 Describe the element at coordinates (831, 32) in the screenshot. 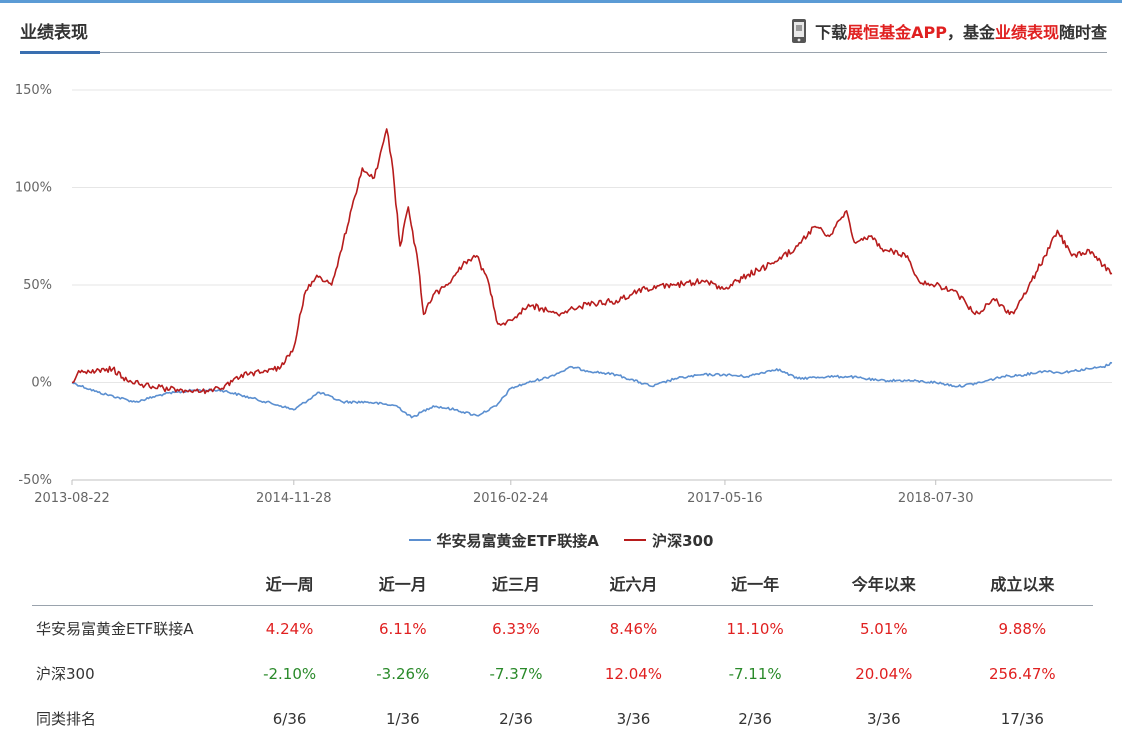

I see `promo-prefix: 下载` at that location.